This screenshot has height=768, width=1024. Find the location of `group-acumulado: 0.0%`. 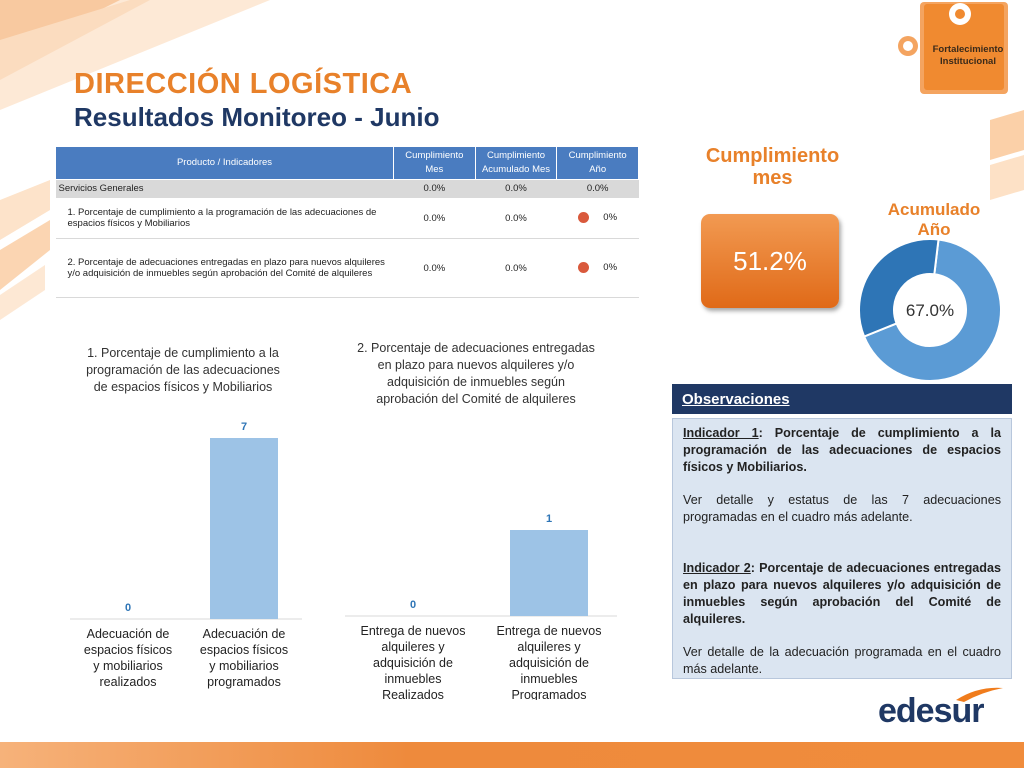

group-acumulado: 0.0% is located at coordinates (516, 188).